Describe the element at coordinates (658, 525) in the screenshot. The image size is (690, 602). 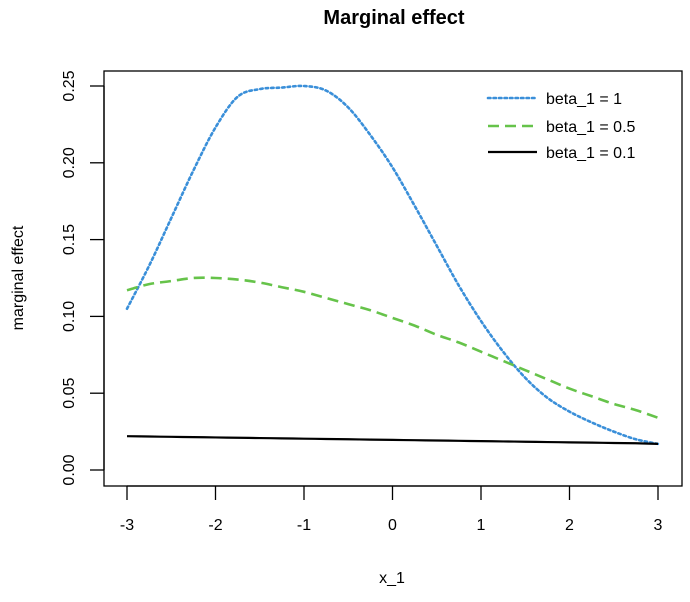
I see `x-tick-label: 3` at that location.